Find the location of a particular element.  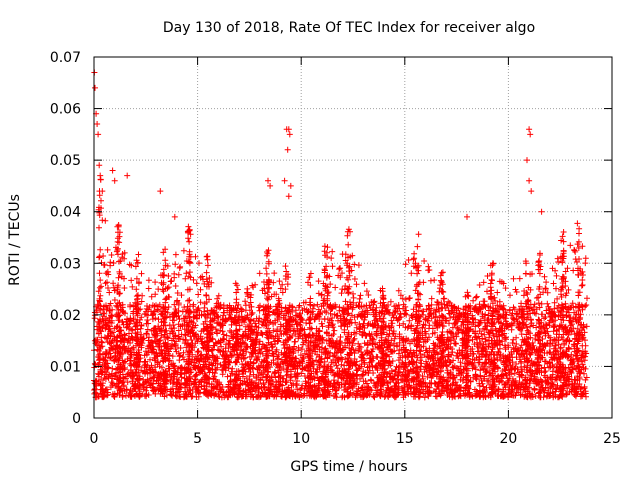

y-tick-label: 0.06 is located at coordinates (65, 110).